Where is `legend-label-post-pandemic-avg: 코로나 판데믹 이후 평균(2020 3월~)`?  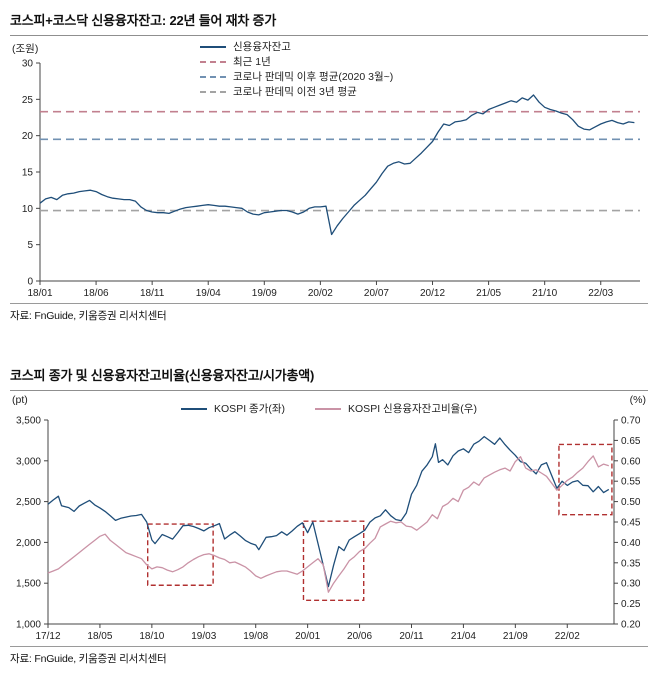
legend-label-post-pandemic-avg: 코로나 판데믹 이후 평균(2020 3월~) is located at coordinates (313, 76).